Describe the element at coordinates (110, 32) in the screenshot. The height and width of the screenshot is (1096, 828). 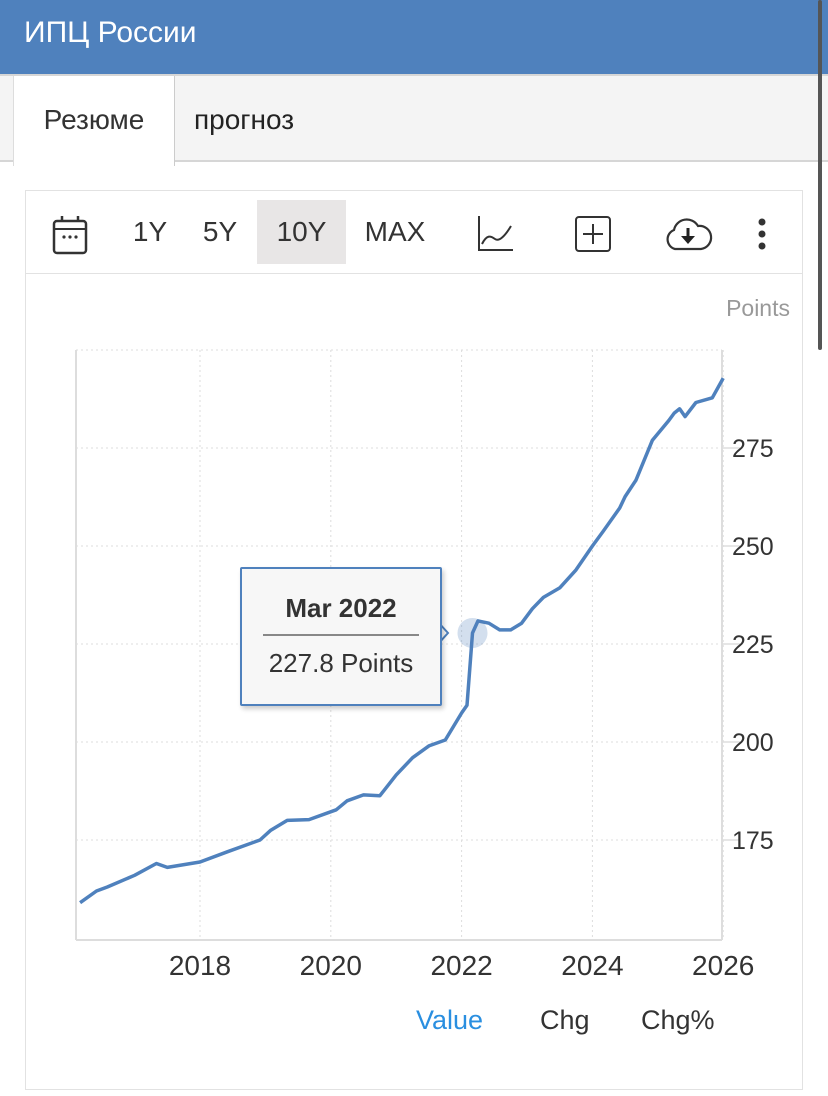
I see `page-title: ИПЦ России` at that location.